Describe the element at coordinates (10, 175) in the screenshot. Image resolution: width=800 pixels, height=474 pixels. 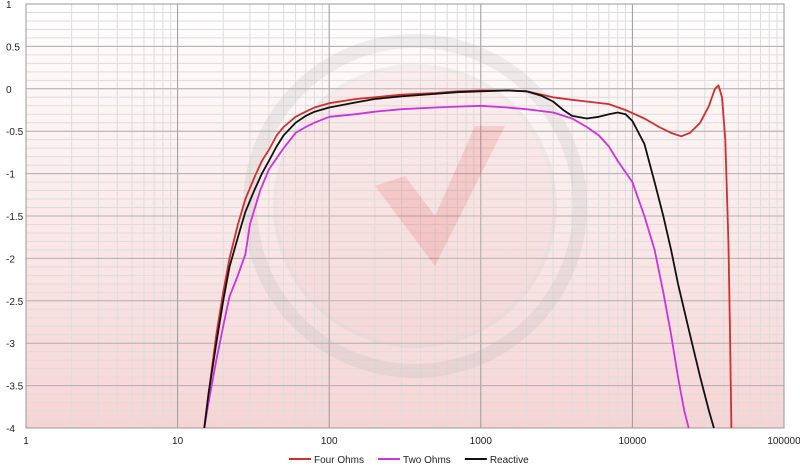
I see `y-tick-label: -1` at that location.